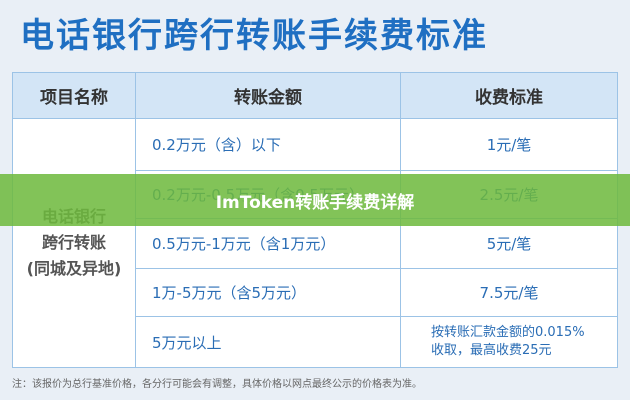  Describe the element at coordinates (268, 244) in the screenshot. I see `amount-cell: 0.5万元-1万元（含1万元）` at that location.